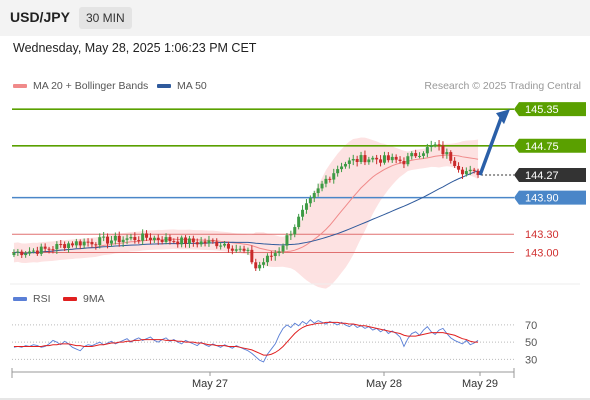  Describe the element at coordinates (295, 18) in the screenshot. I see `title-bar: USD/JPY 30 MIN` at that location.